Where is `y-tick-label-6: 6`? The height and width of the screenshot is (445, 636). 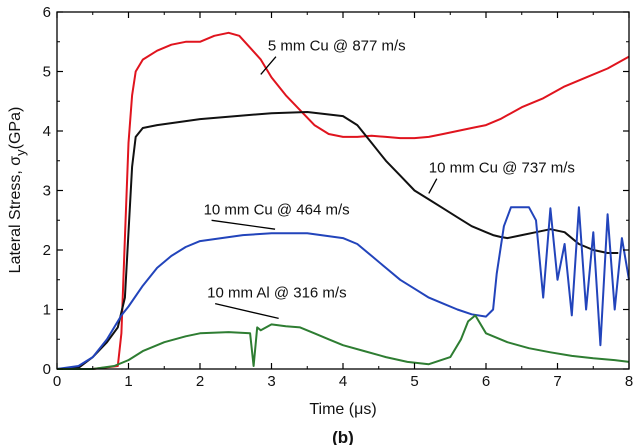
y-tick-label-6: 6 is located at coordinates (47, 12).